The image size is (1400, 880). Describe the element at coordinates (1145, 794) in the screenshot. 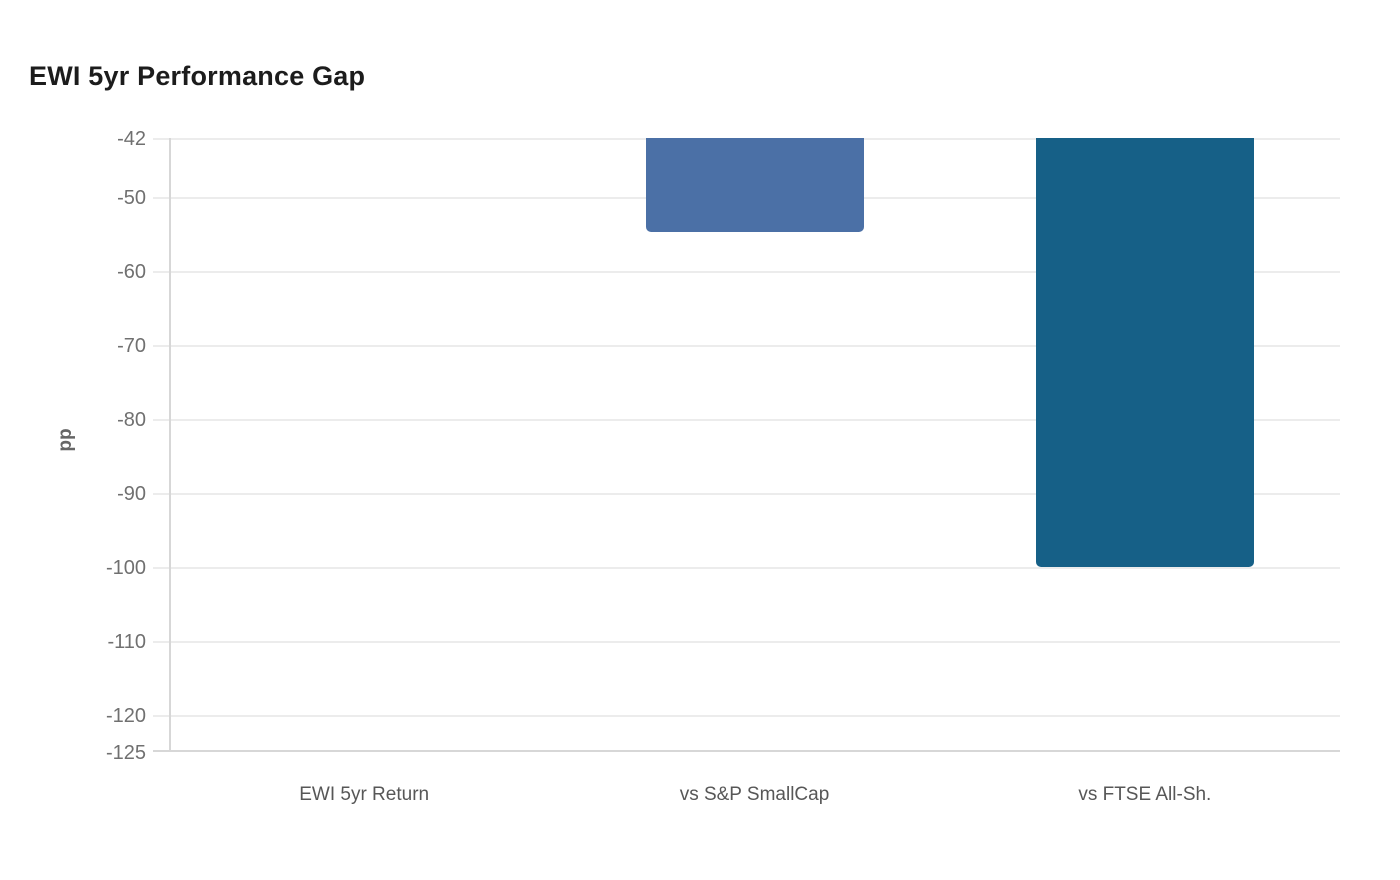

I see `x-category-label: vs FTSE All-Sh.` at that location.